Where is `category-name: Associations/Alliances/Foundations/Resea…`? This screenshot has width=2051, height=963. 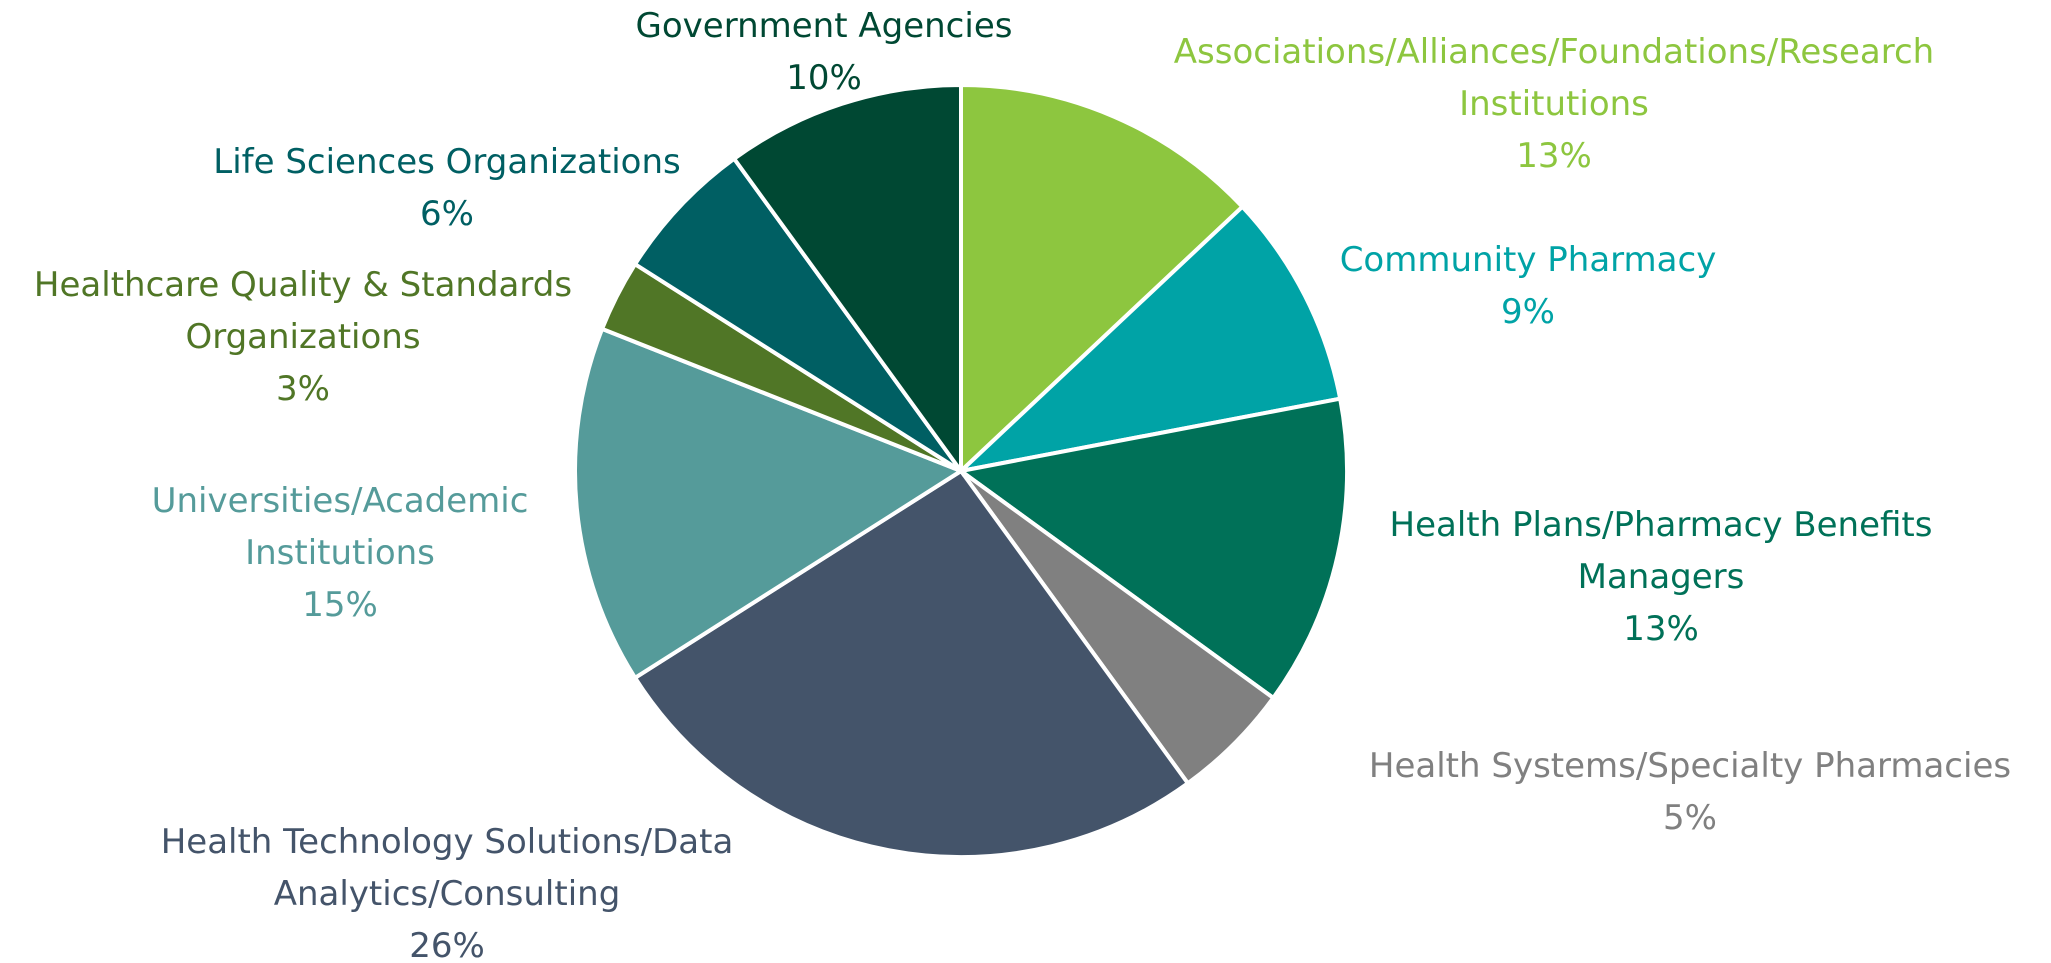 category-name: Associations/Alliances/Foundations/Resea… is located at coordinates (1554, 78).